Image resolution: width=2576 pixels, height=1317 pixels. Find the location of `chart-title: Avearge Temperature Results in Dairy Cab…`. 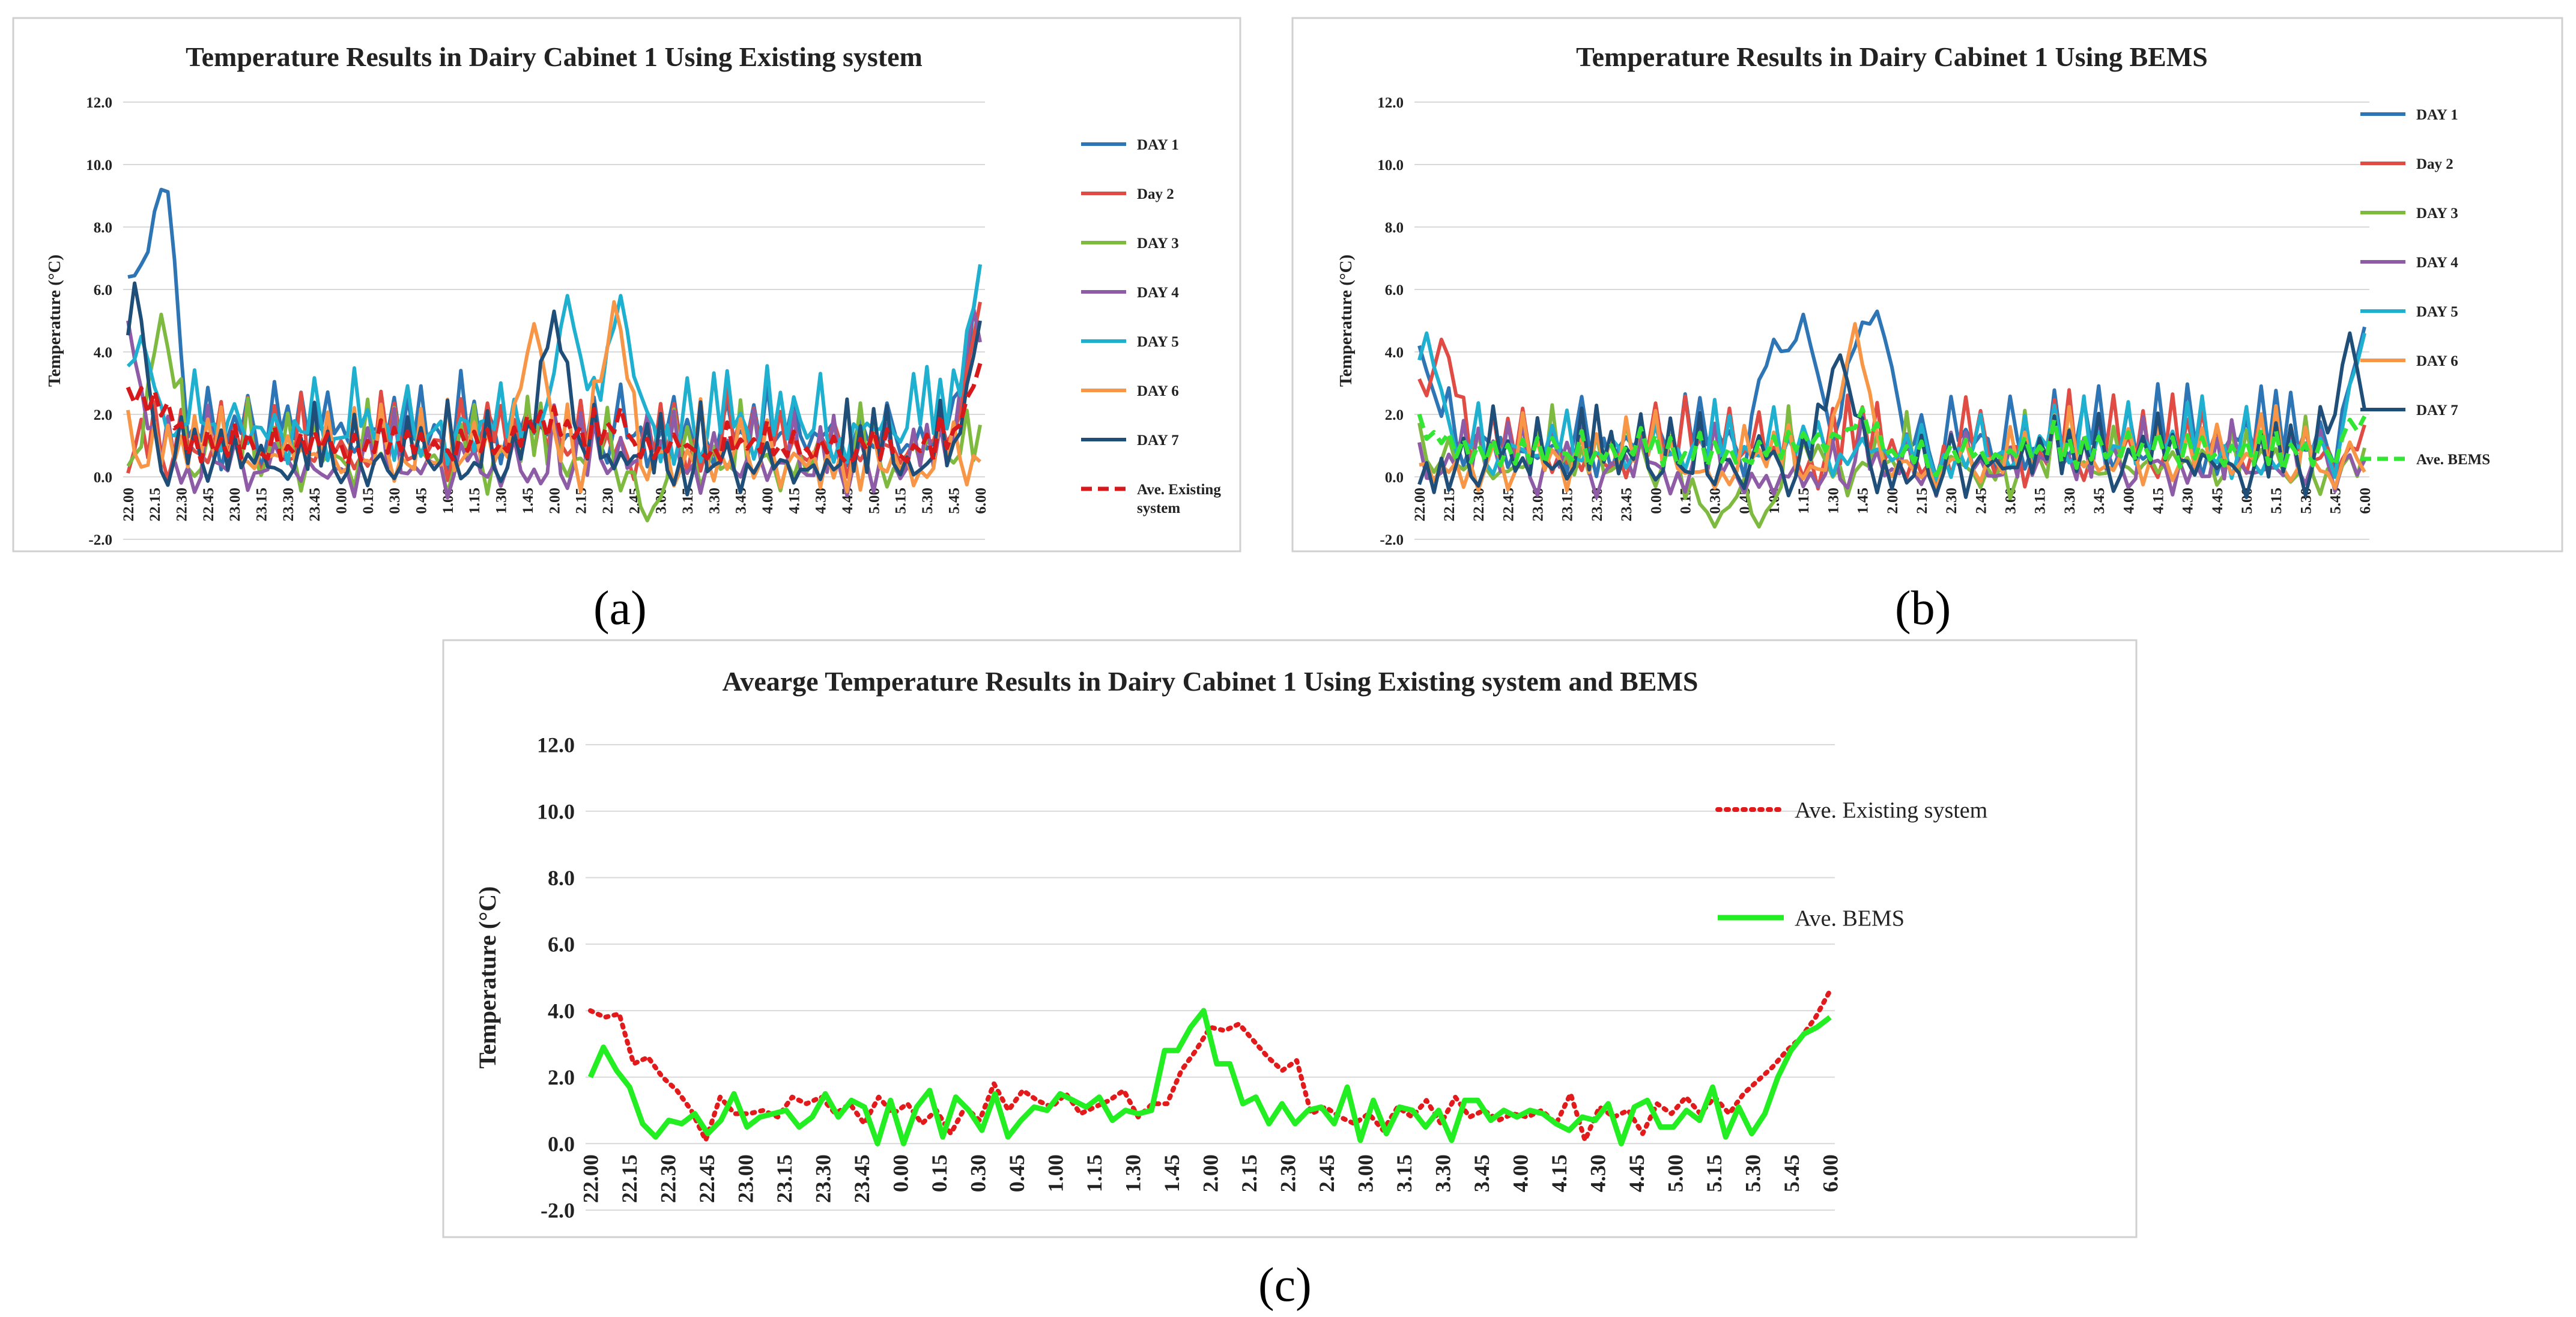

chart-title: Avearge Temperature Results in Dairy Cab… is located at coordinates (1211, 681).